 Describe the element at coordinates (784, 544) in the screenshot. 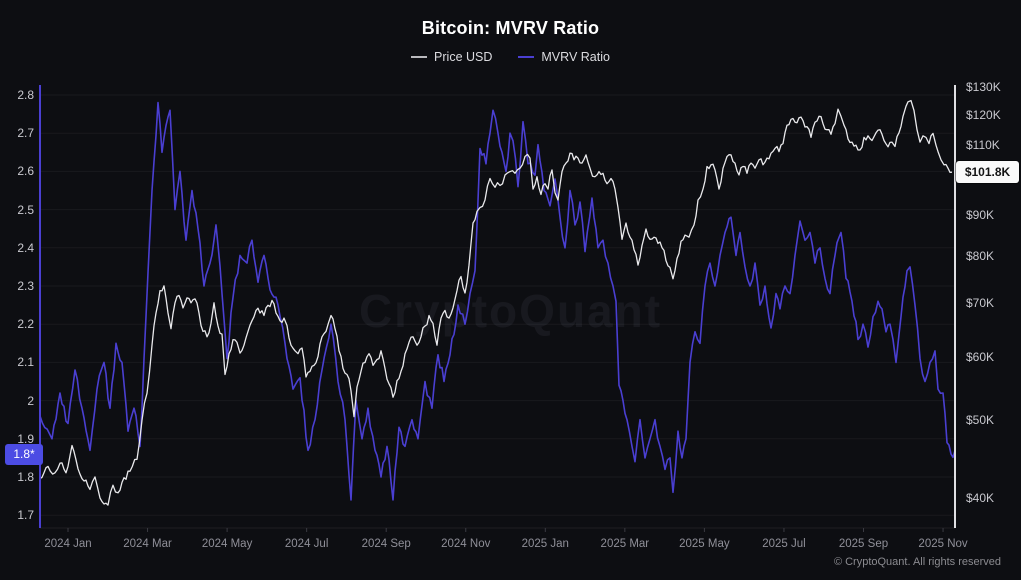

I see `x-tick-label: 2025 Jul` at that location.